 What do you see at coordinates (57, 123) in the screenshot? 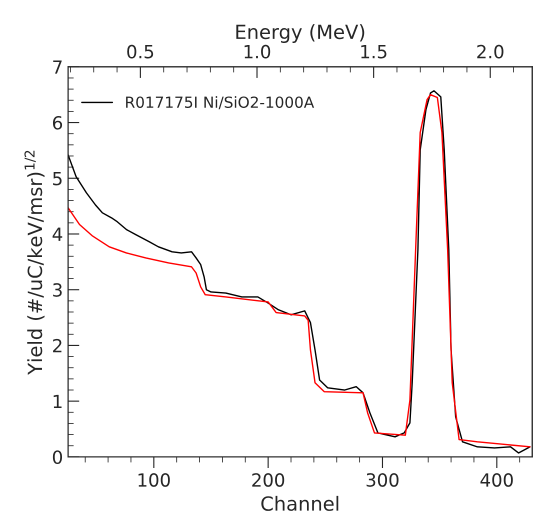
I see `y-tick-label: 6` at bounding box center [57, 123].